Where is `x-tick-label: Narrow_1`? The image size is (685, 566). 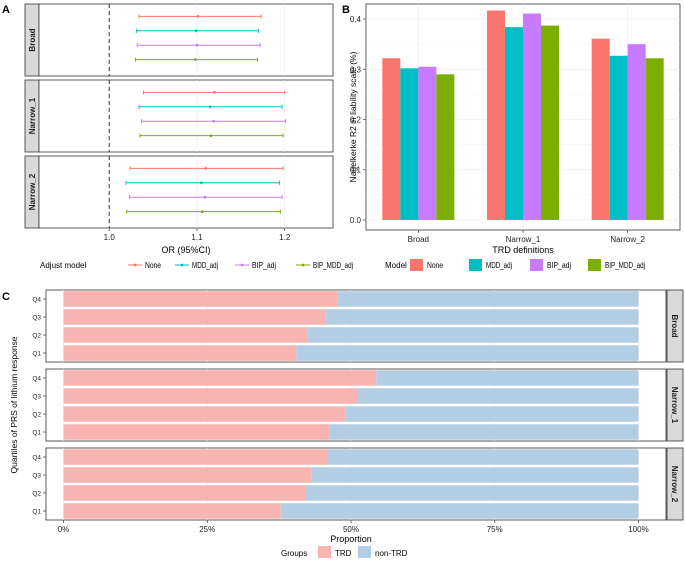 x-tick-label: Narrow_1 is located at coordinates (523, 239).